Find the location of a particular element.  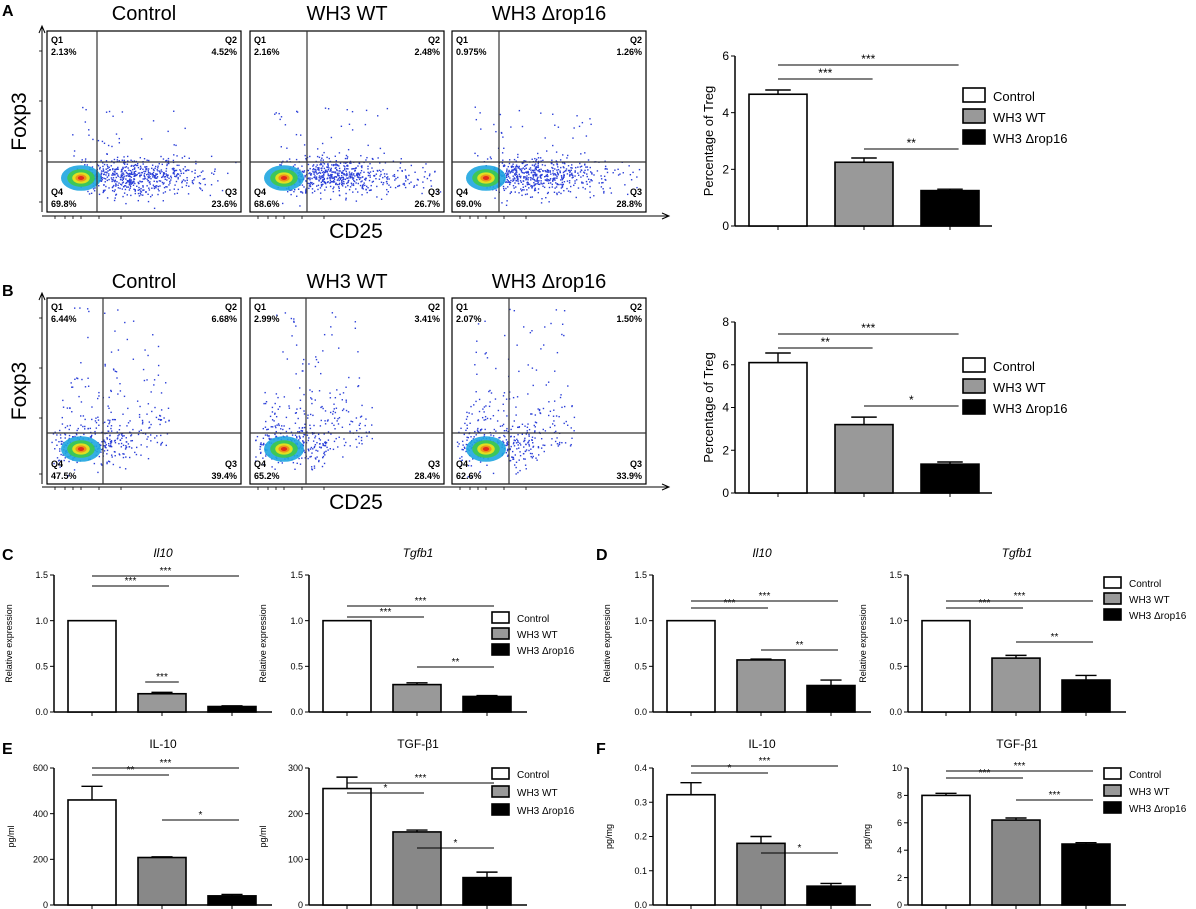

density-hotspot is located at coordinates (486, 449).